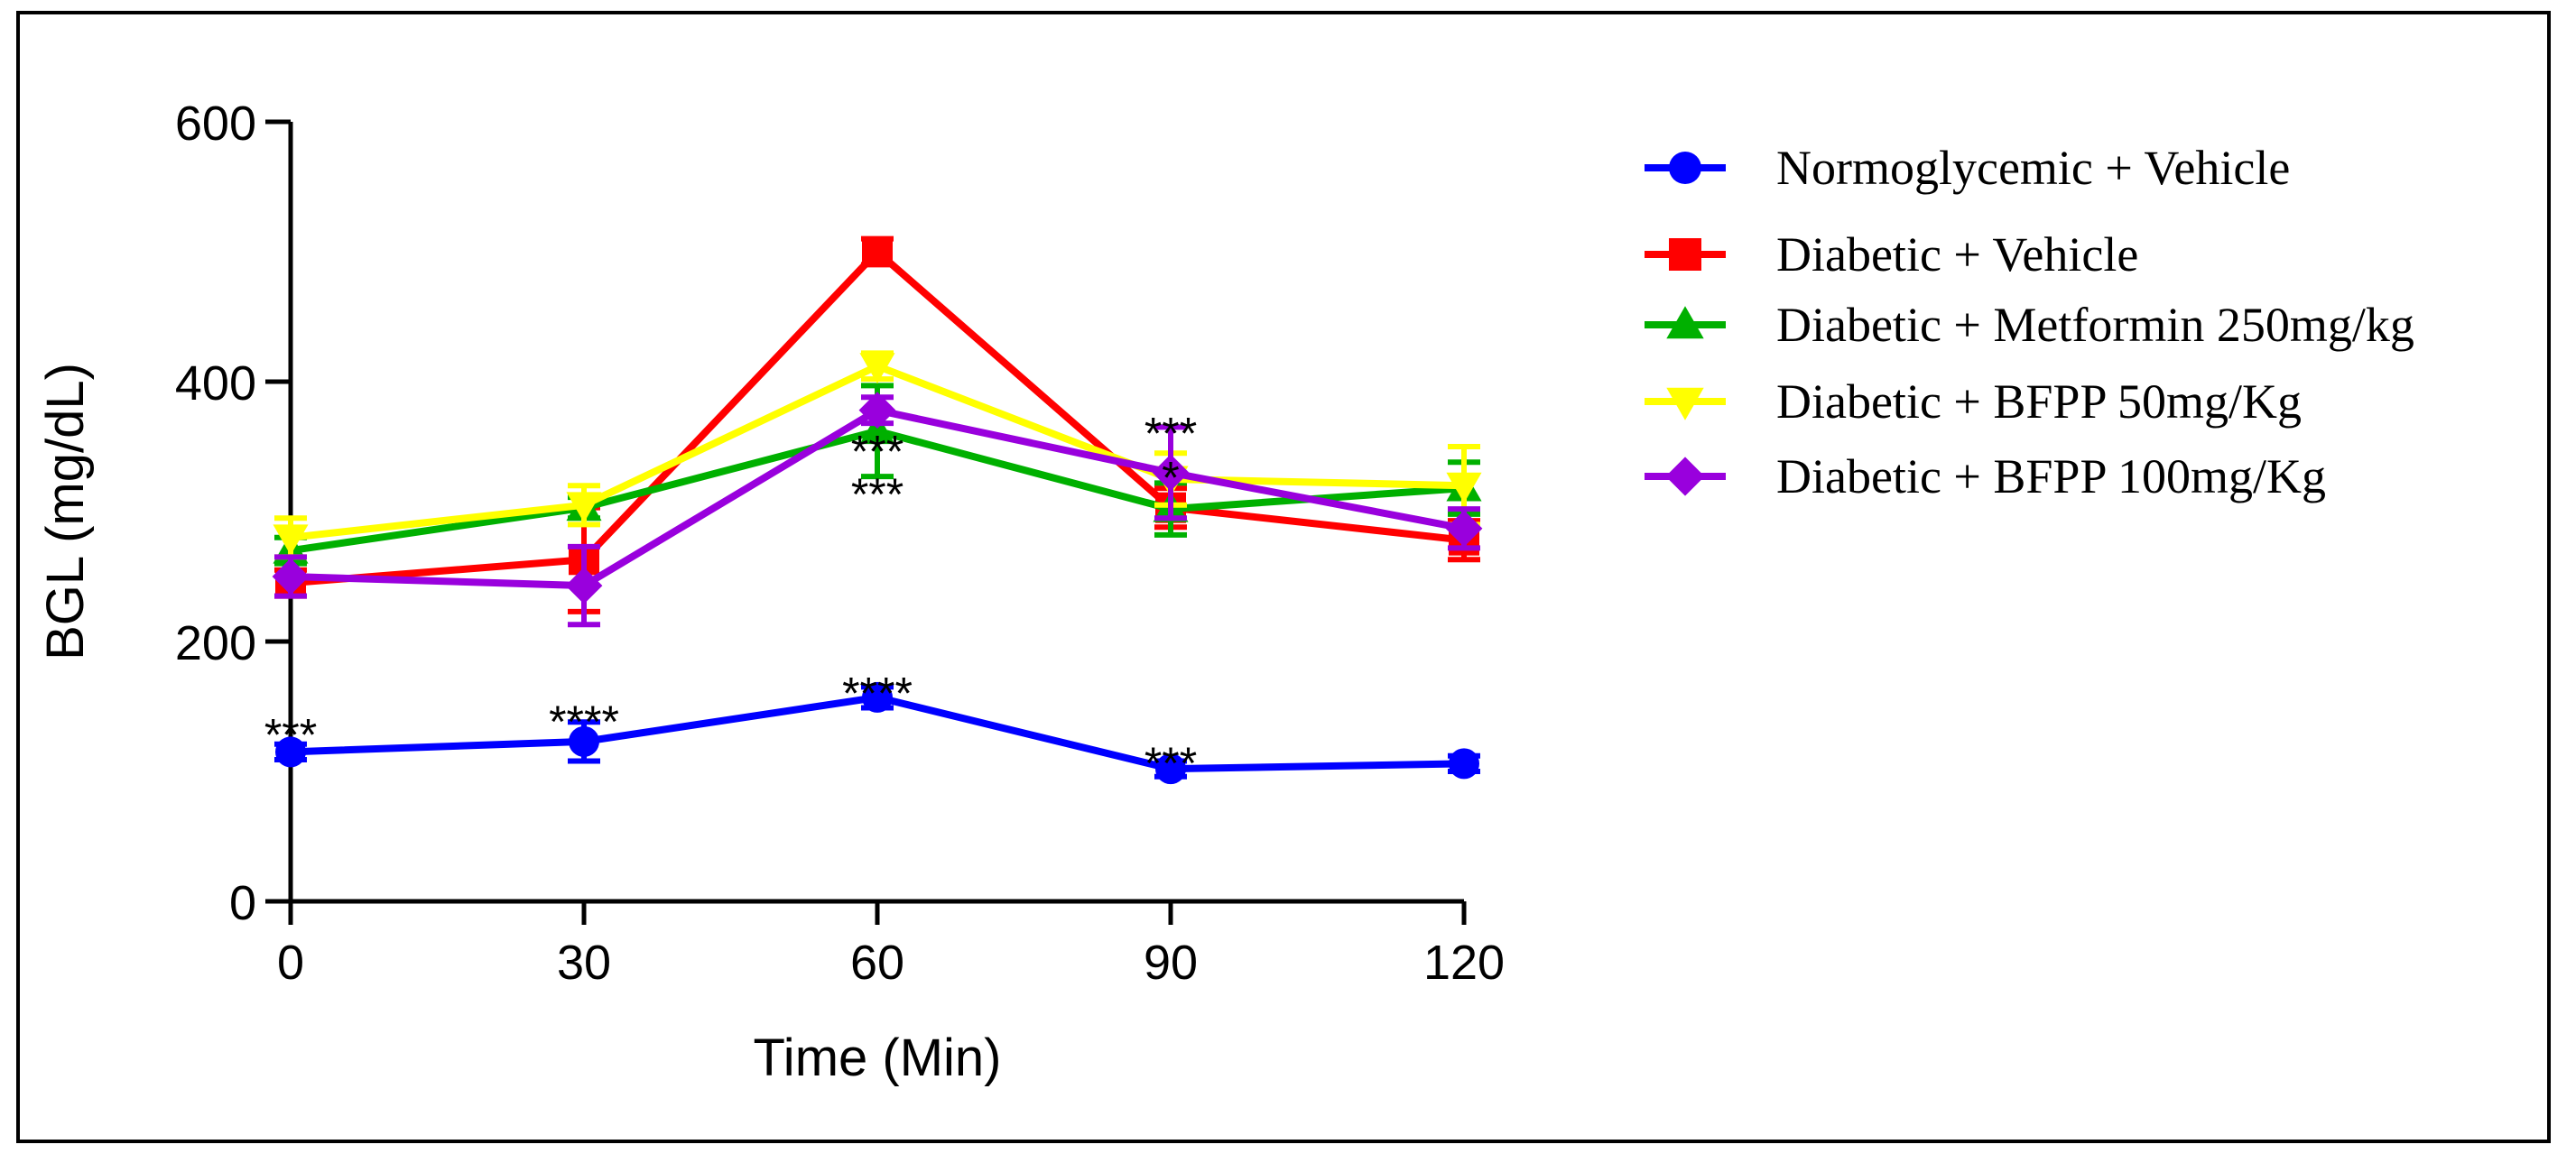 This screenshot has width=2576, height=1163. Describe the element at coordinates (2051, 476) in the screenshot. I see `legend-label: Diabetic + BFPP 100mg/Kg` at that location.